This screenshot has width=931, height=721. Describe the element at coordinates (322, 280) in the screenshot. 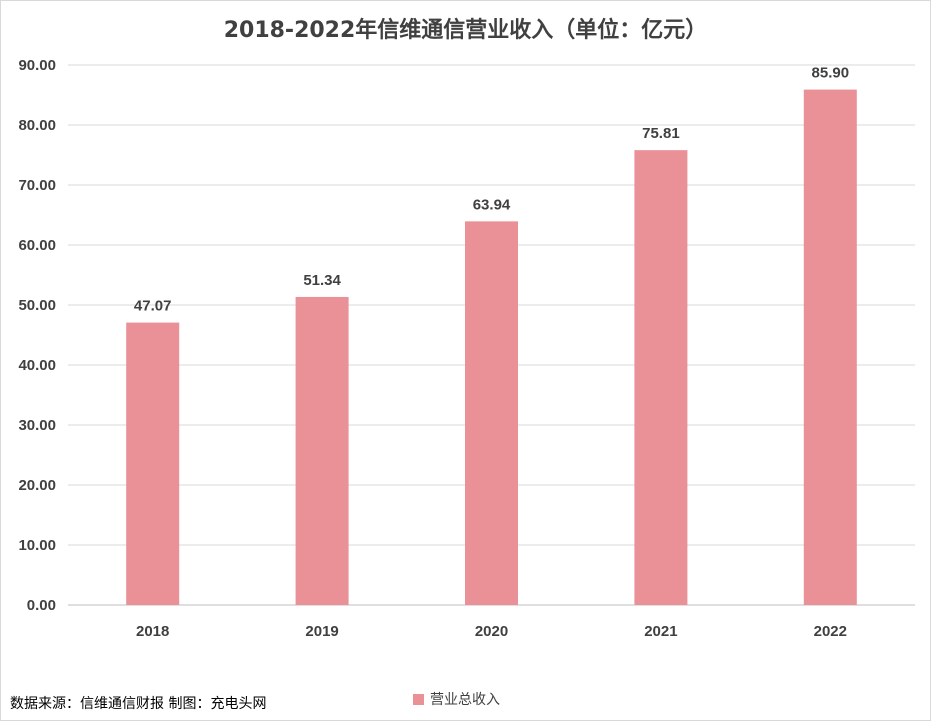

I see `data-label: 51.34` at that location.